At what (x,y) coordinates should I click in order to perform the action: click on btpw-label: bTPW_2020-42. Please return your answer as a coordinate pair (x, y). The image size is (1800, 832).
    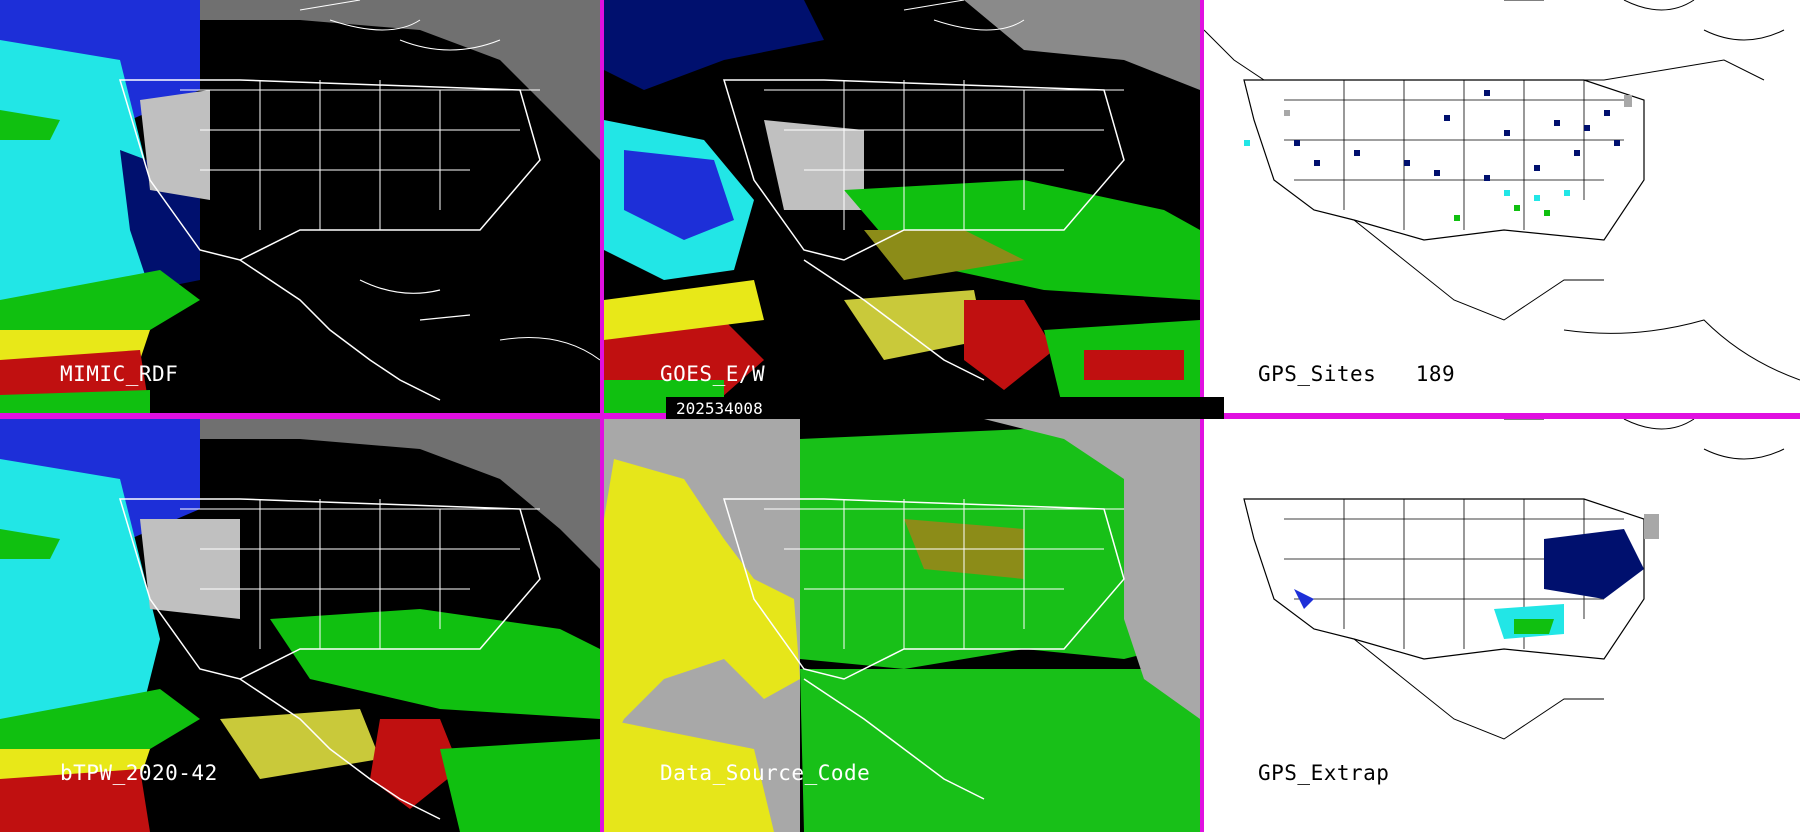
    Looking at the image, I should click on (139, 773).